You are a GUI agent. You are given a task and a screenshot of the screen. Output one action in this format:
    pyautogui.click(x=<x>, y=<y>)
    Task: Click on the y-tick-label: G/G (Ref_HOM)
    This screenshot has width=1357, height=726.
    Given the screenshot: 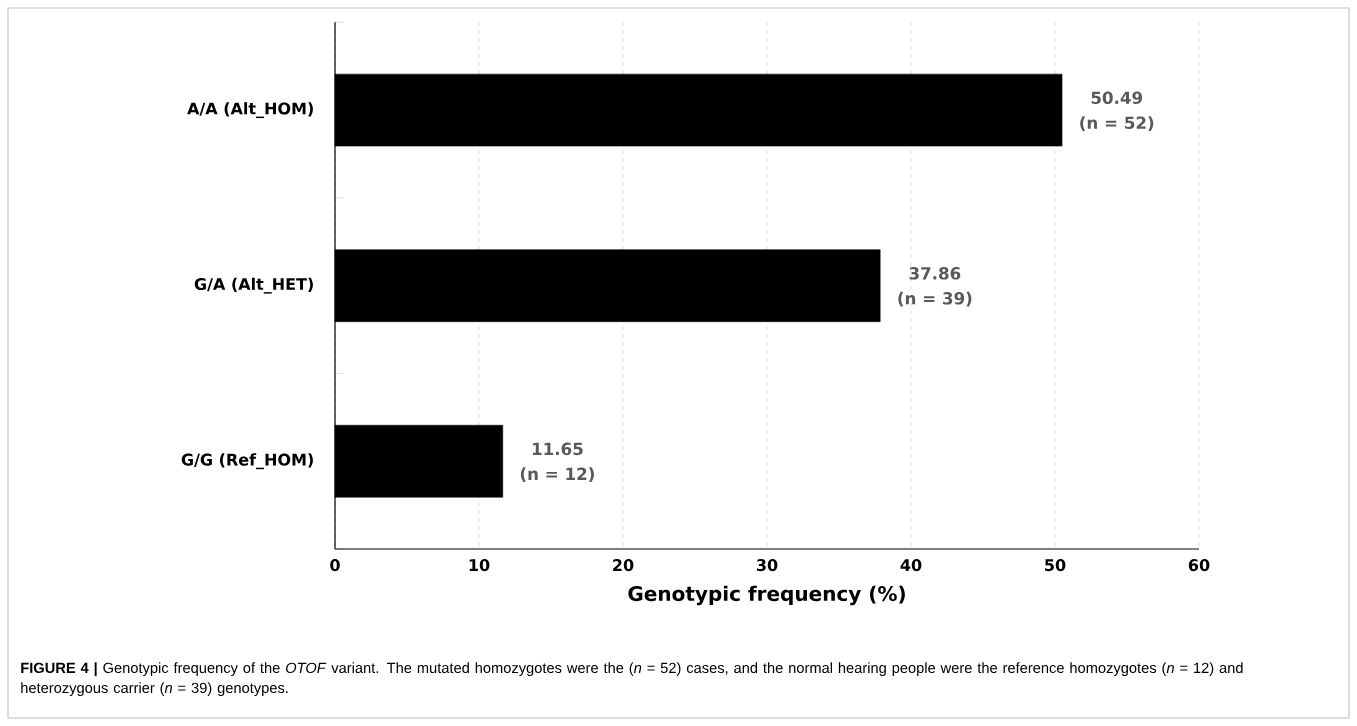 What is the action you would take?
    pyautogui.click(x=247, y=461)
    